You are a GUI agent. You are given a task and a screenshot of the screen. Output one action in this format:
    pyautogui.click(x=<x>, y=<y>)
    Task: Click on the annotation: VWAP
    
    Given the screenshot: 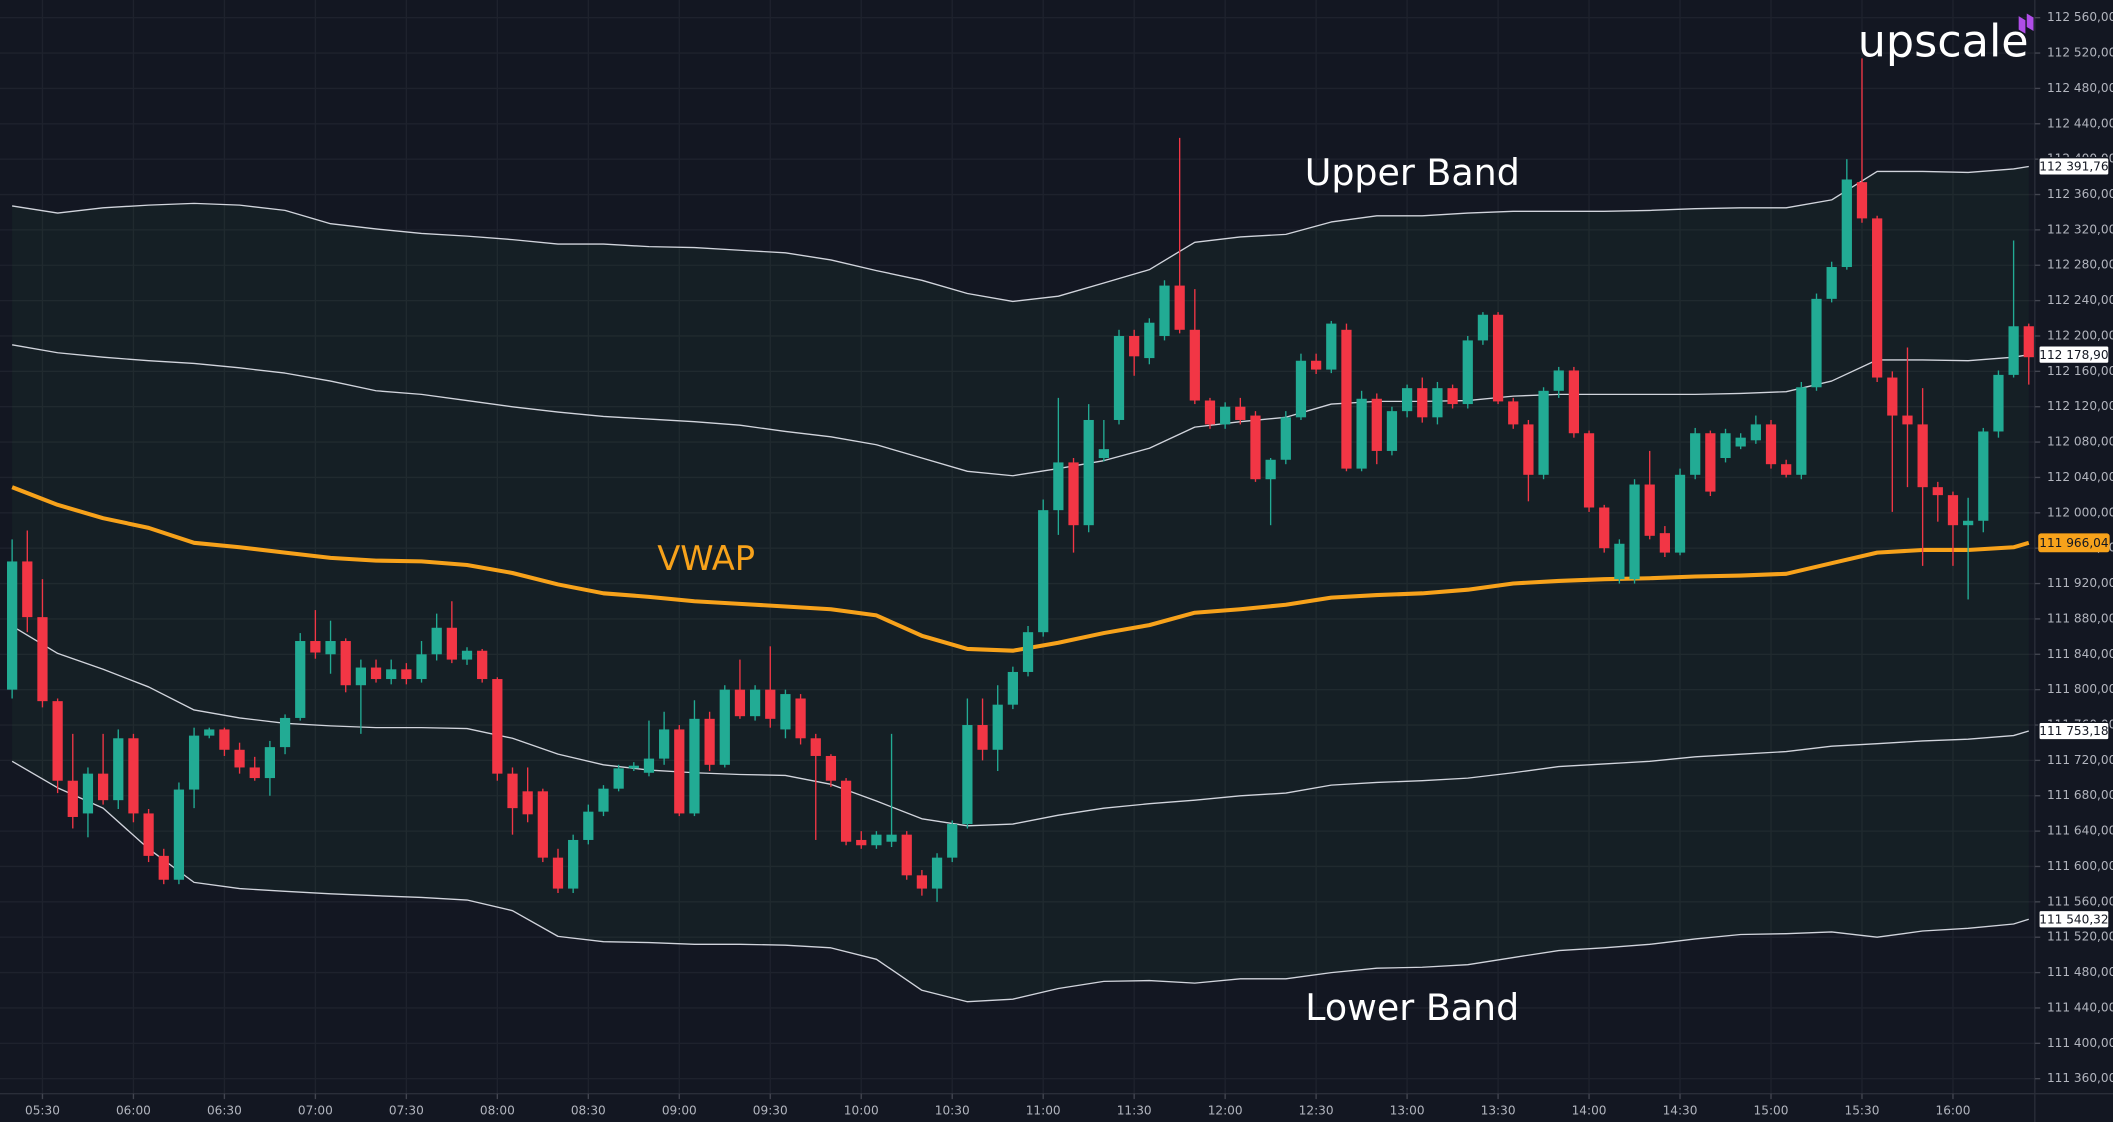 What is the action you would take?
    pyautogui.click(x=706, y=558)
    